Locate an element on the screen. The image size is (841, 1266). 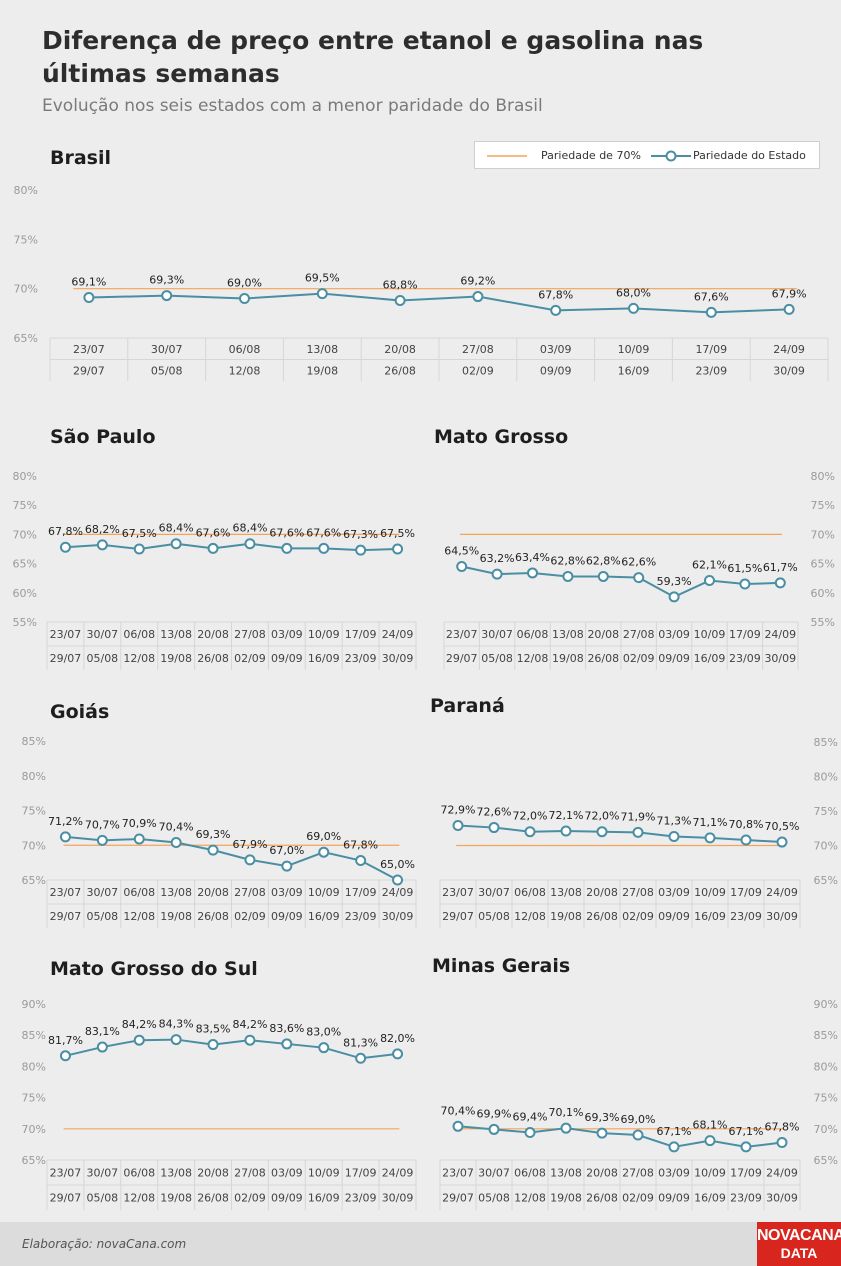
mato-grosso-do-sul-value-label: 84,2% is located at coordinates (249, 1024).